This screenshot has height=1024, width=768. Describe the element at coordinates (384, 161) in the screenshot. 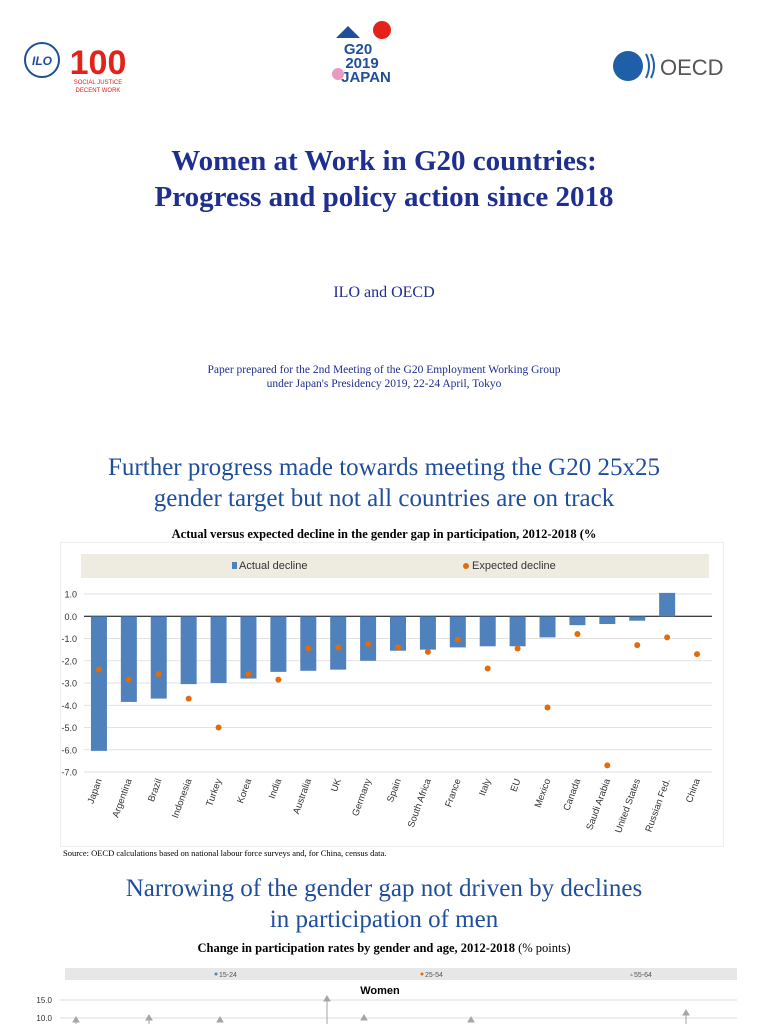

I see `title-line: Women at Work in G20 countries:` at that location.